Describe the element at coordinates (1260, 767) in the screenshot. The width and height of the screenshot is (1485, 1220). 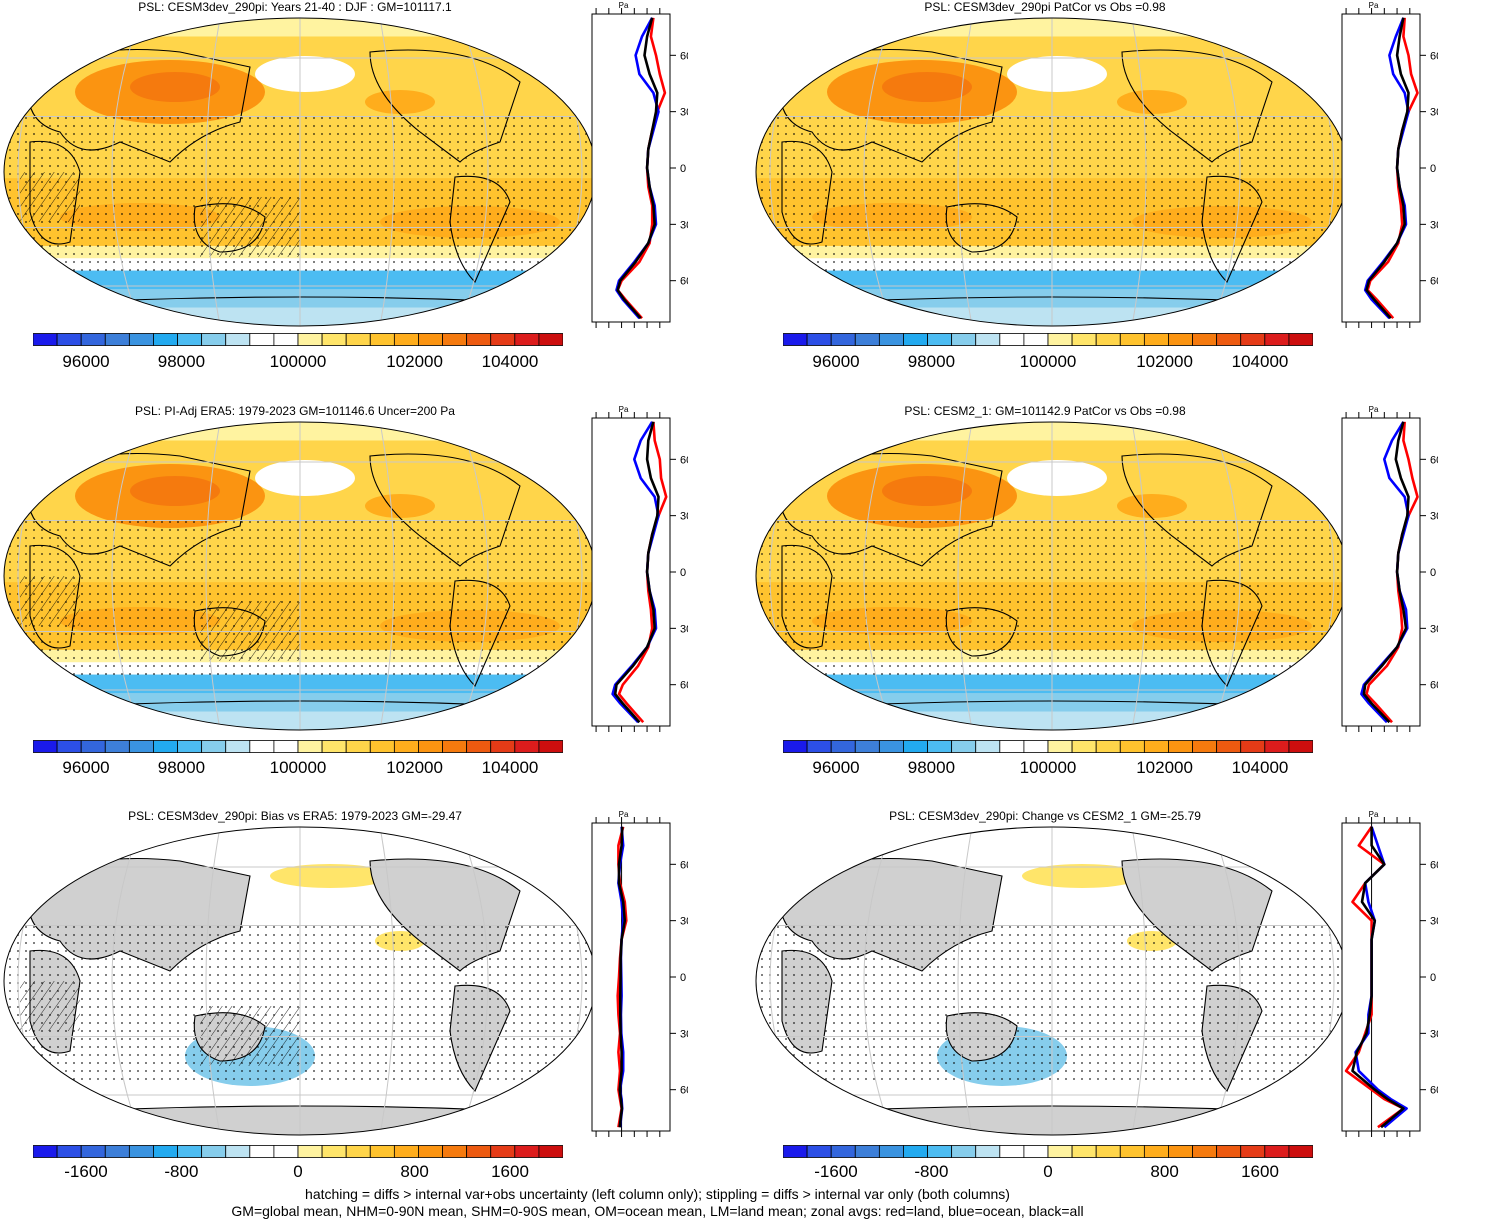
I see `colorbar-tick-label: 104000` at that location.